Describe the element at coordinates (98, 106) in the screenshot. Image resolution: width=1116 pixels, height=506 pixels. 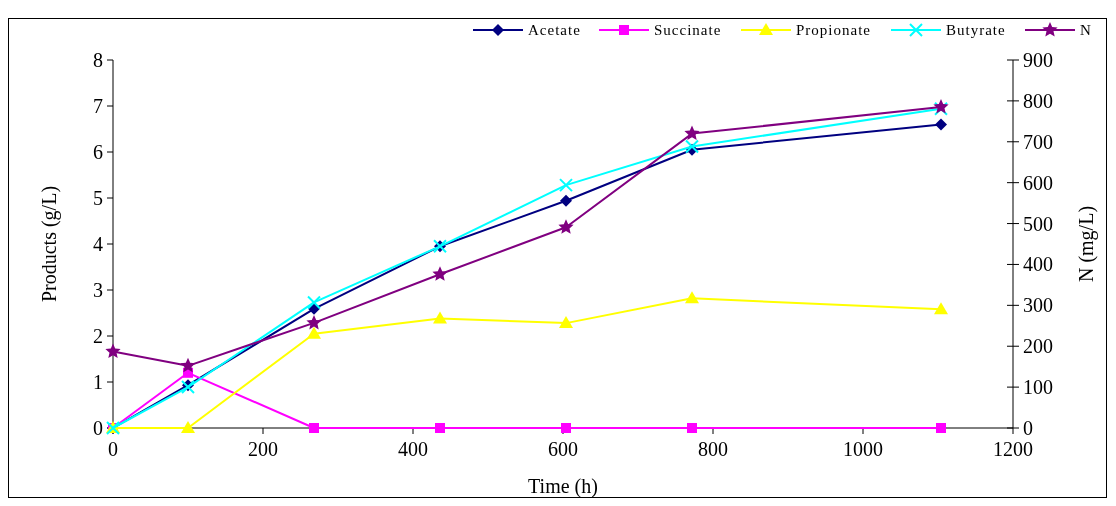
I see `y-tick-label: 7` at that location.